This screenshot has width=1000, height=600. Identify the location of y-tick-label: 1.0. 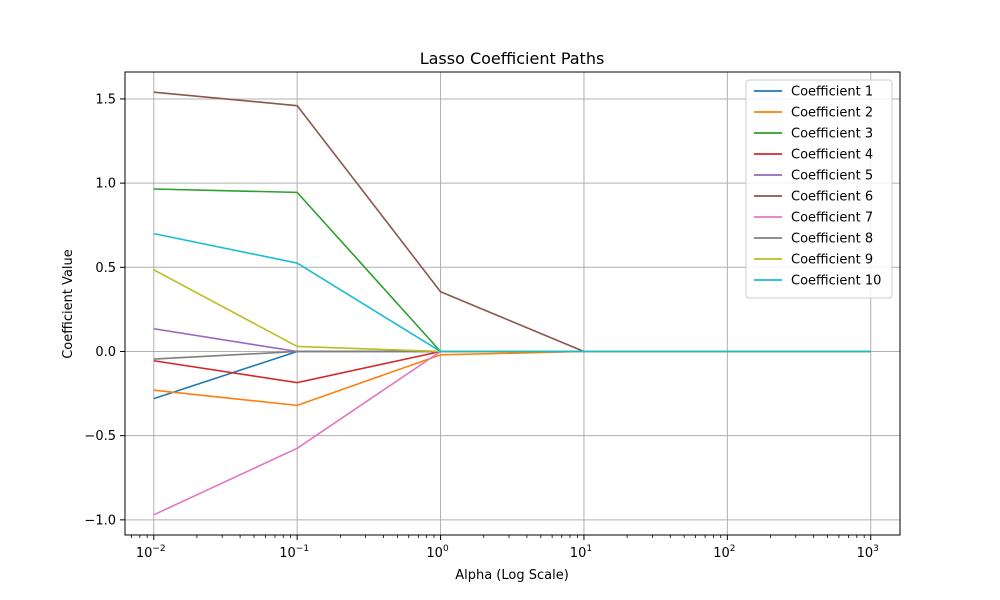
(105, 184).